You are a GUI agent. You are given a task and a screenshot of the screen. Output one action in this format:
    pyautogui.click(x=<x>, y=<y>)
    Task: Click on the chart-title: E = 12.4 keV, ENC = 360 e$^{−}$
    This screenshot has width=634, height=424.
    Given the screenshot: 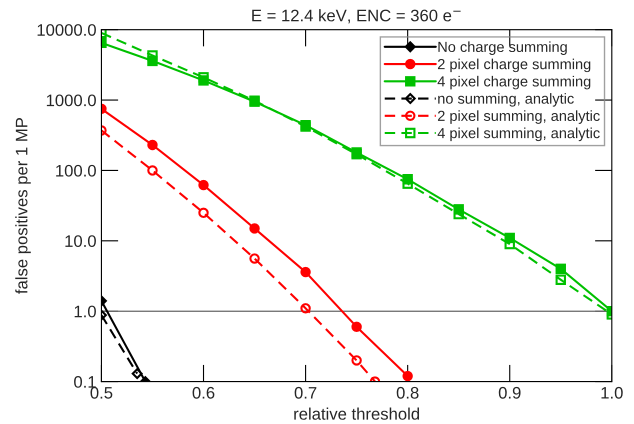 What is the action you would take?
    pyautogui.click(x=356, y=16)
    